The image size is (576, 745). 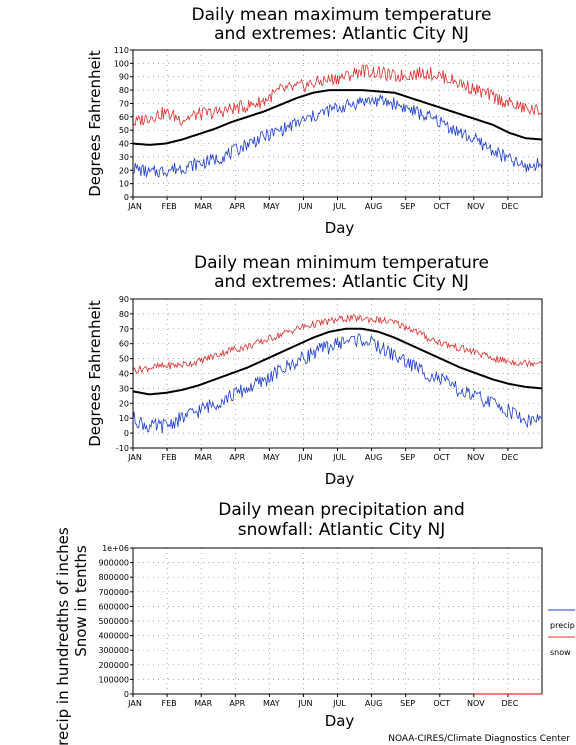 I want to click on y-tick-label: 110, so click(x=121, y=50).